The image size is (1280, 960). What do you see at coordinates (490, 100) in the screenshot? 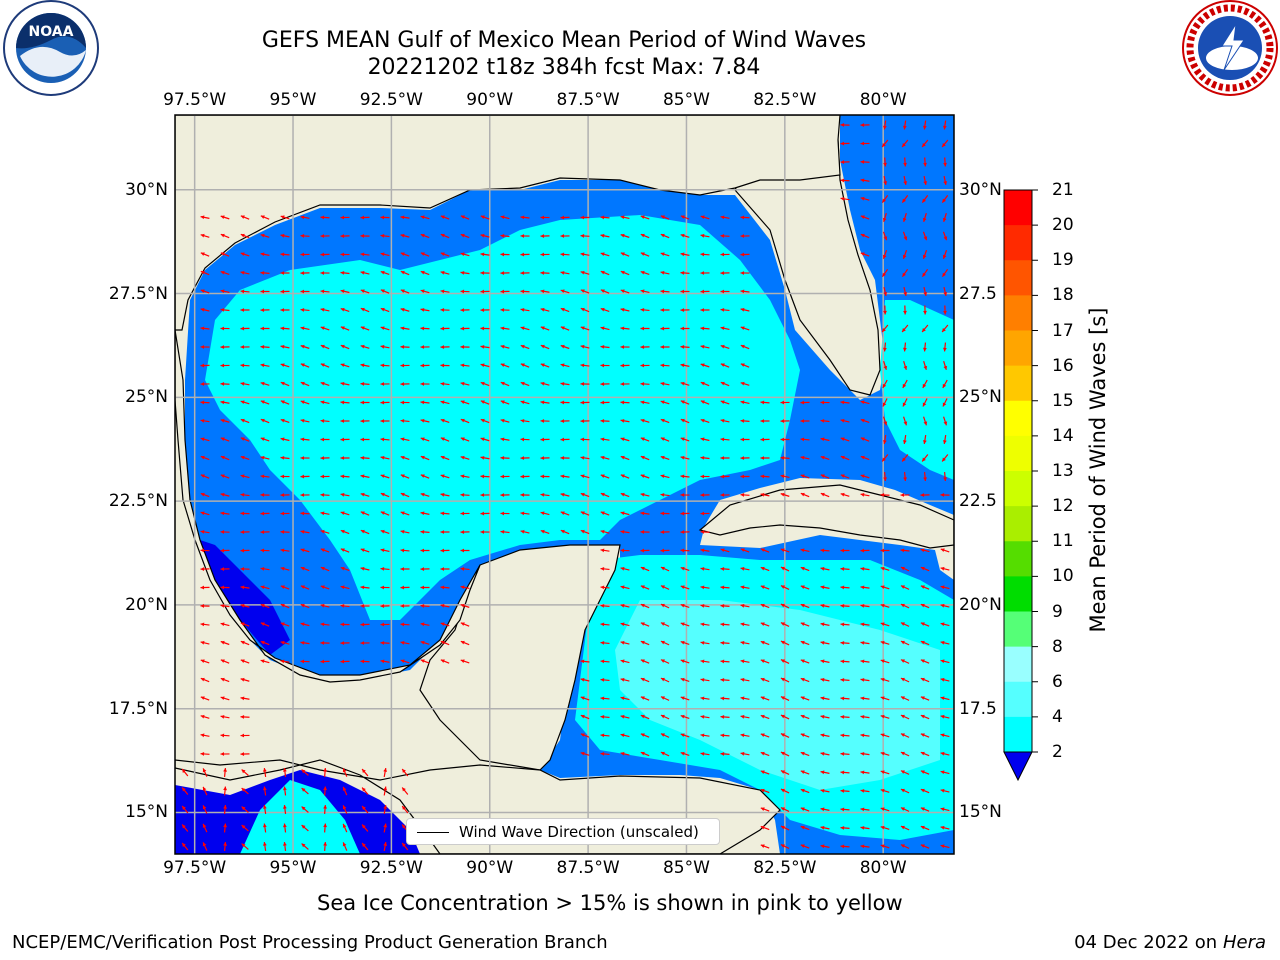
I see `lon-tick-label-top: 90°W` at bounding box center [490, 100].